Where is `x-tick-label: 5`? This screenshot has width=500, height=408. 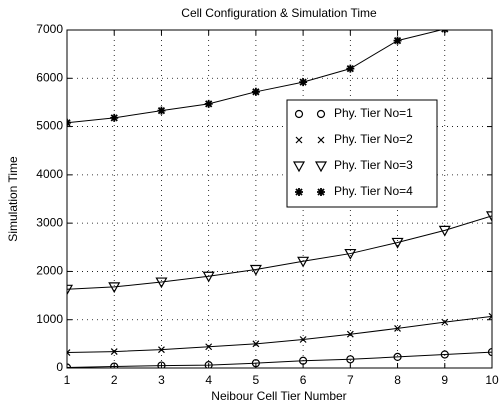
x-tick-label: 5 is located at coordinates (256, 380).